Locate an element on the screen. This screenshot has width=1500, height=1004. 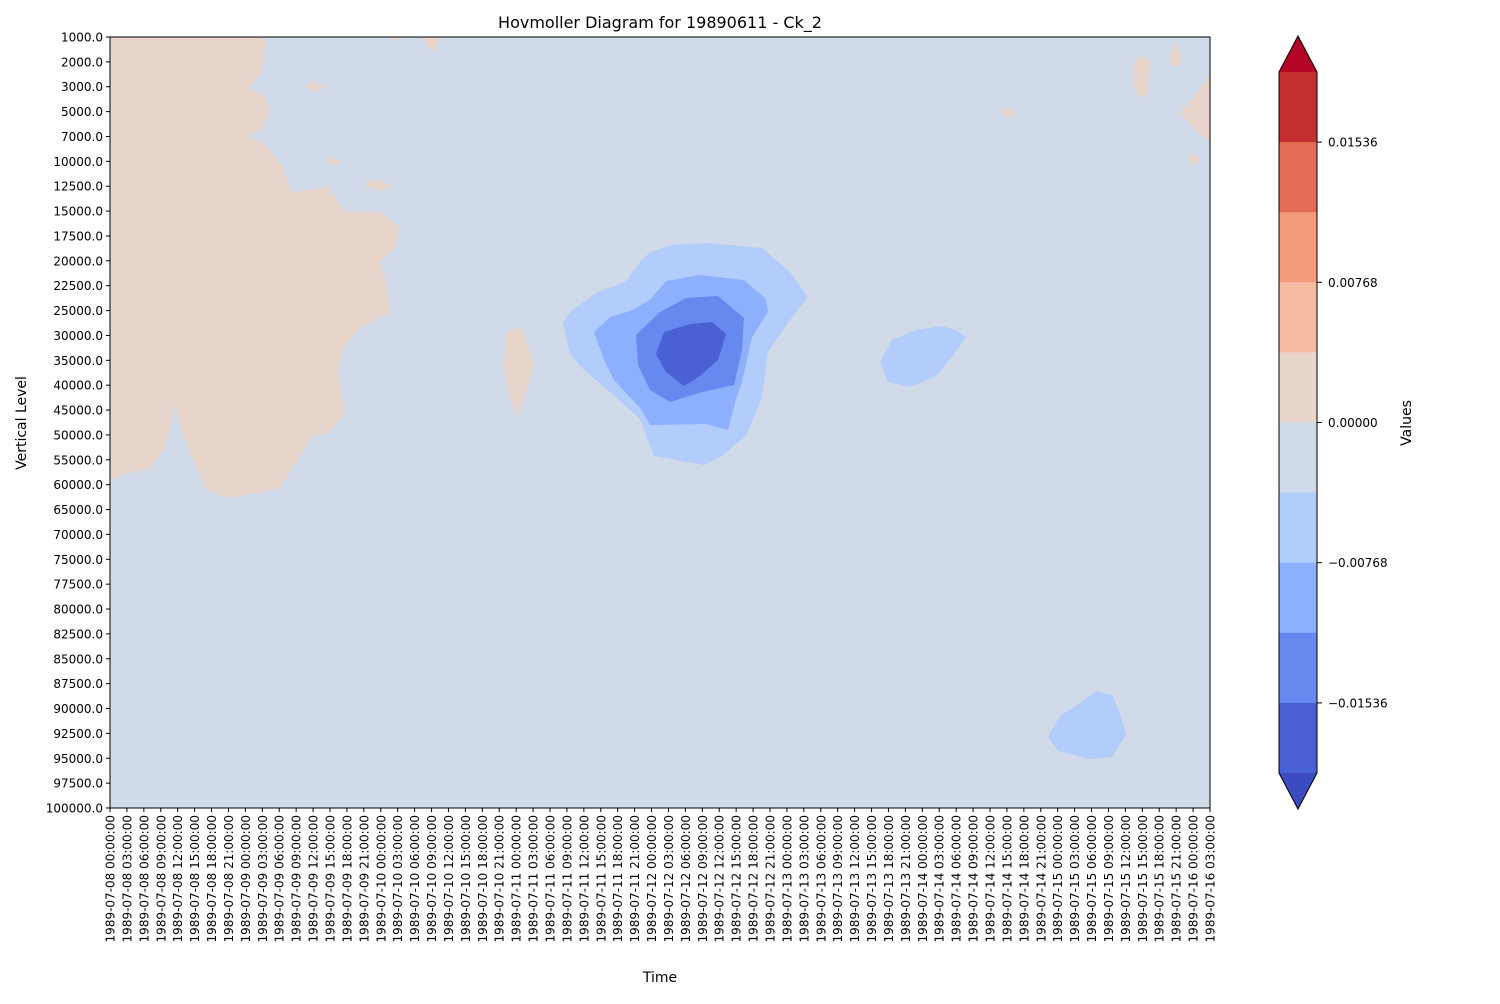
x-tick-label: 1989-07-15 09:00:00 is located at coordinates (1109, 878).